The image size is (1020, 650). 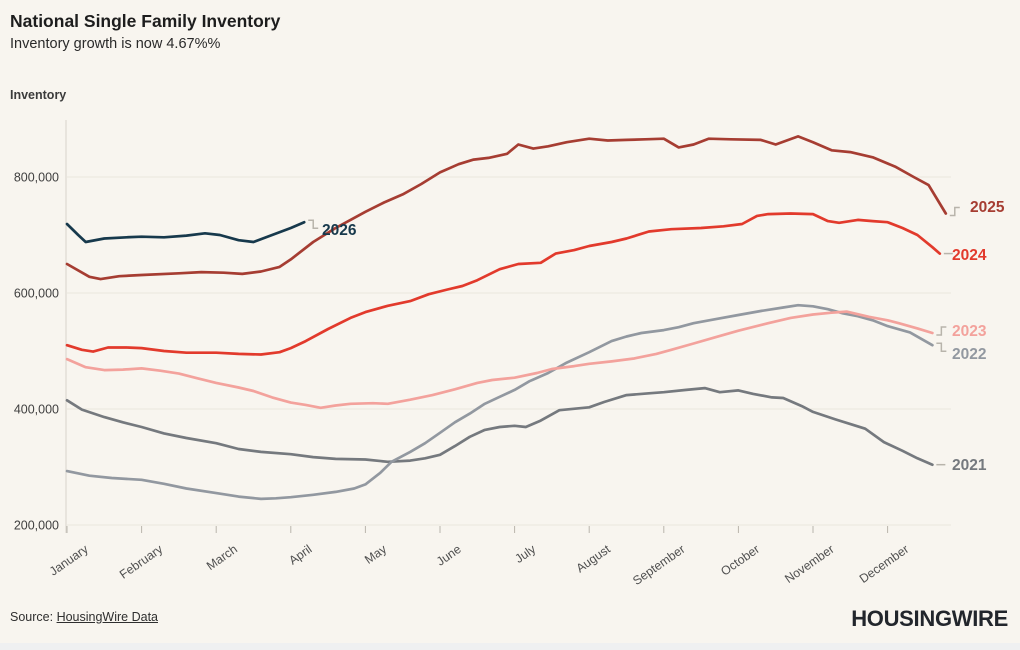 What do you see at coordinates (69, 560) in the screenshot?
I see `x-tick-label-january: January` at bounding box center [69, 560].